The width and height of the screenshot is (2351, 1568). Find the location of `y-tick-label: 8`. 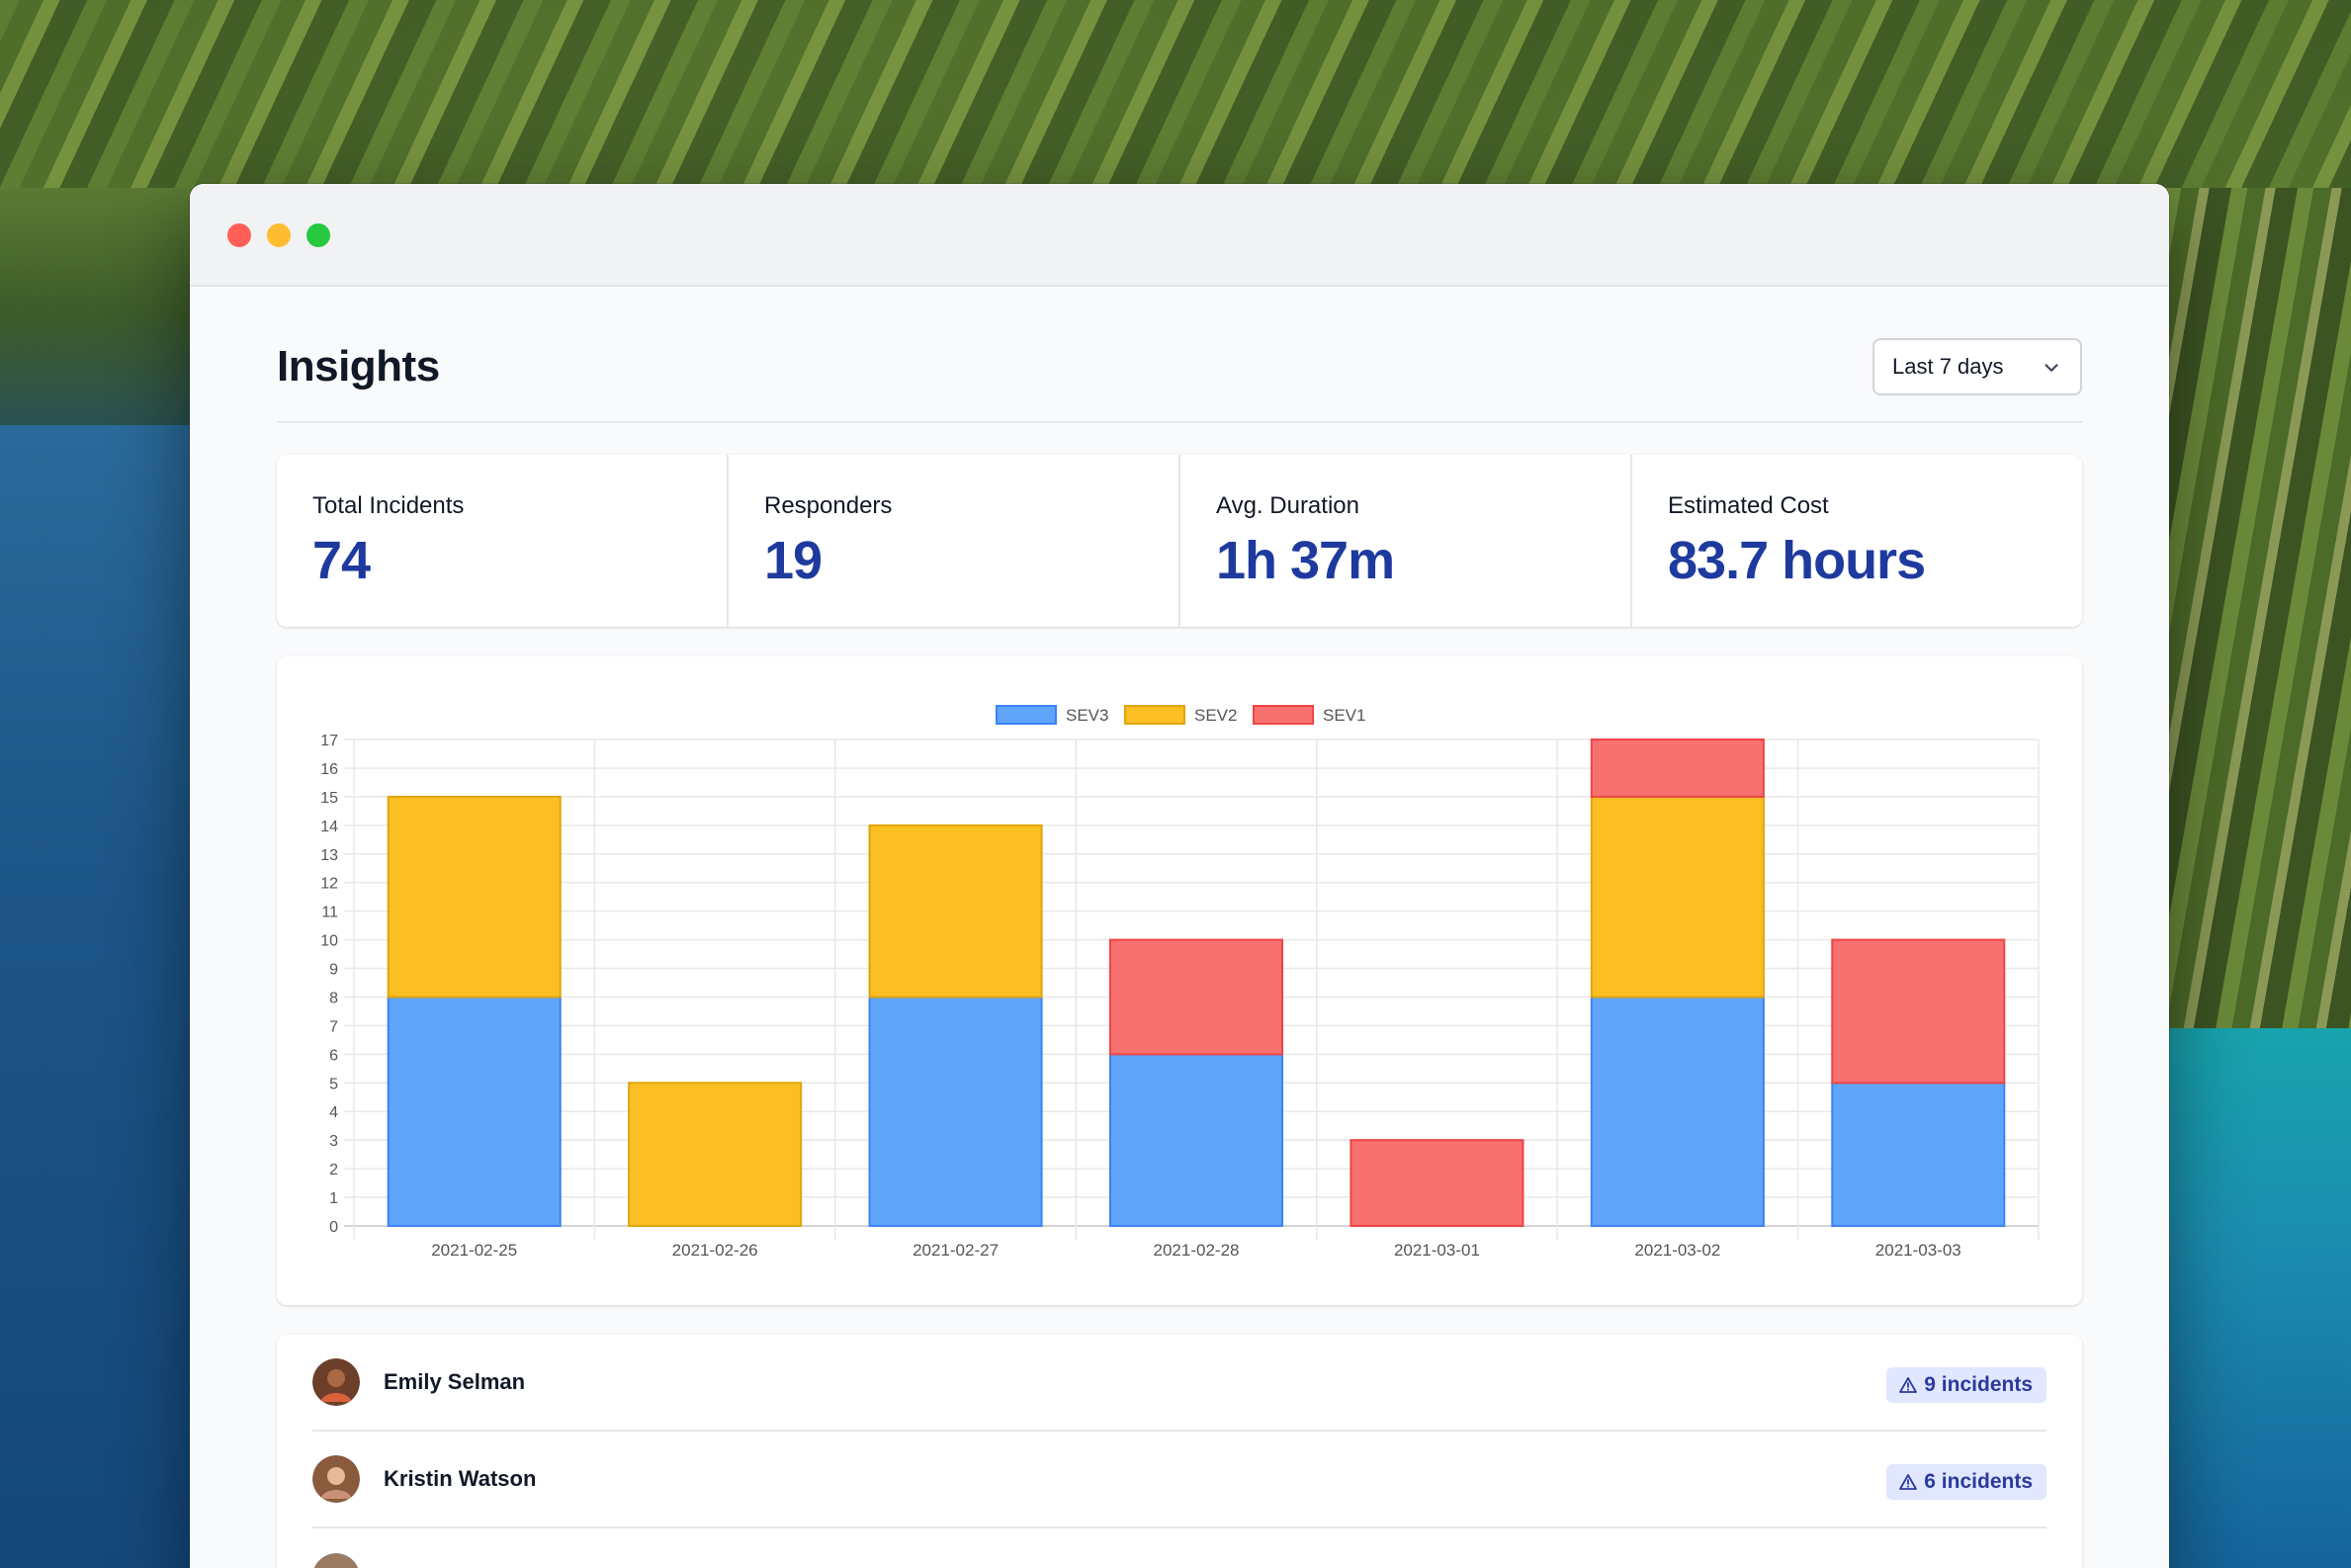

y-tick-label: 8 is located at coordinates (333, 998).